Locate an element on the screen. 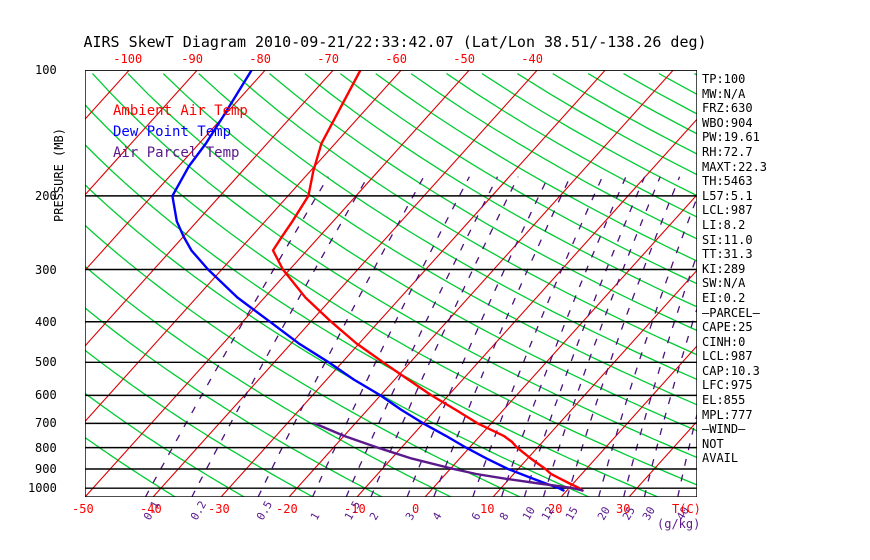  pressure-tick-label: 700 is located at coordinates (46, 423).